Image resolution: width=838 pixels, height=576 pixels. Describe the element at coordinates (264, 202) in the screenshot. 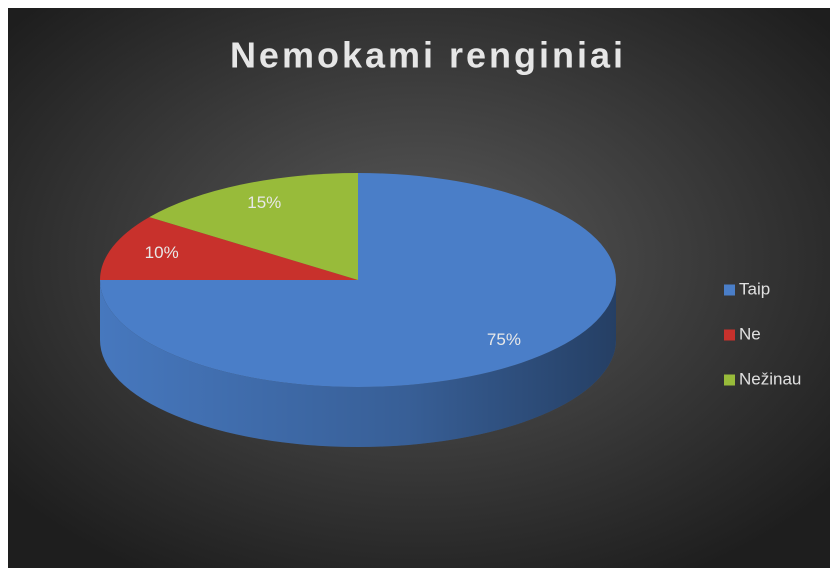

I see `data-label: 15%` at that location.